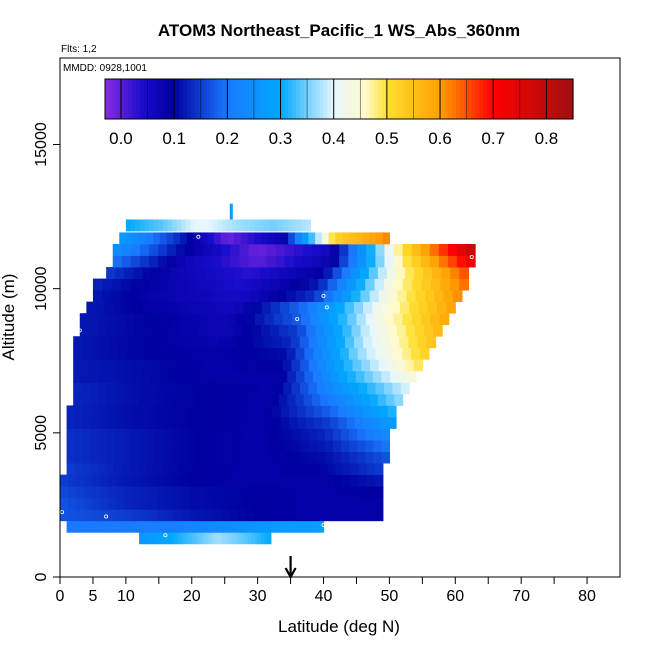  I want to click on colorbar-tick-label: 0.4, so click(334, 138).